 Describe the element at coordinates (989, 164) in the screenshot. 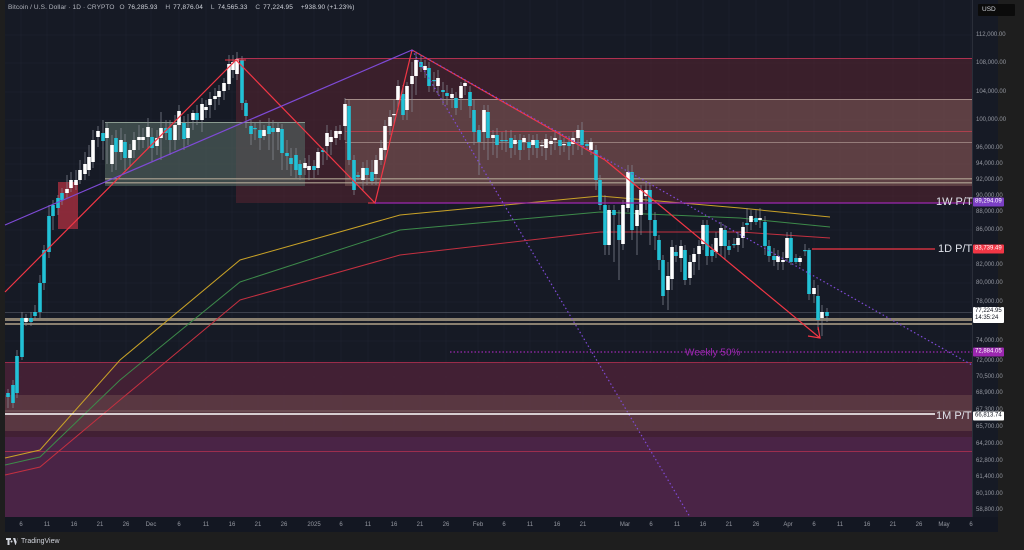

I see `price-tick: 94,000.00` at that location.